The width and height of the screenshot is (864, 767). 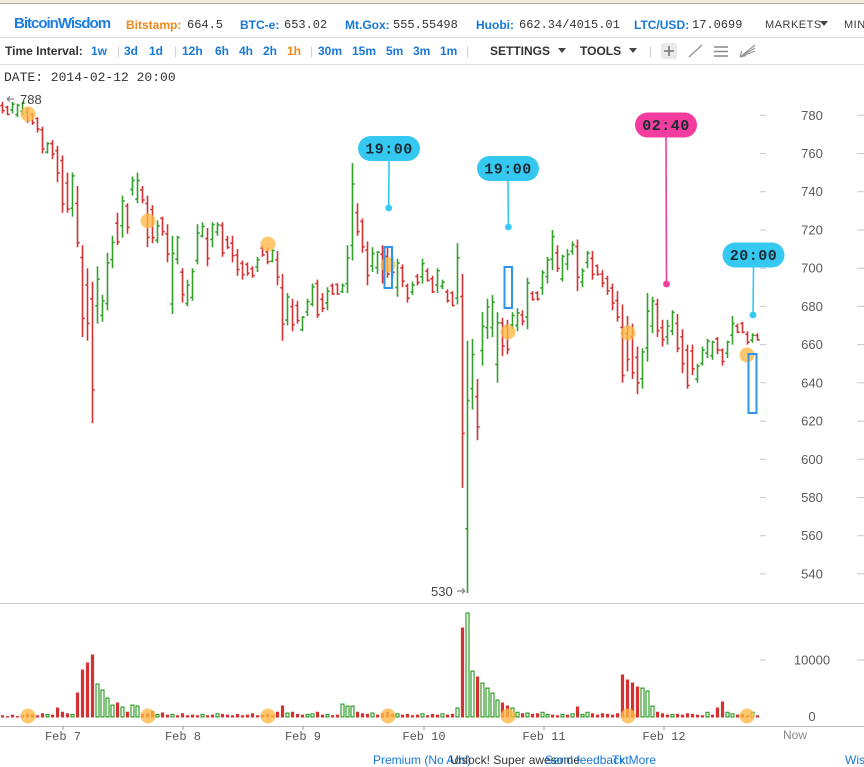 I want to click on svg-text: 620, so click(x=812, y=421).